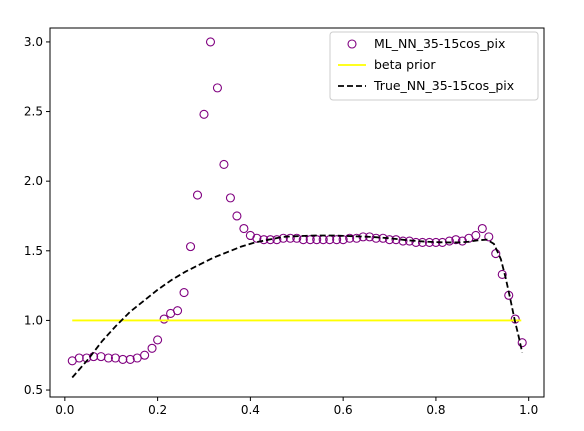 The height and width of the screenshot is (431, 584). What do you see at coordinates (64, 410) in the screenshot?
I see `x-tick-label: 0.0` at bounding box center [64, 410].